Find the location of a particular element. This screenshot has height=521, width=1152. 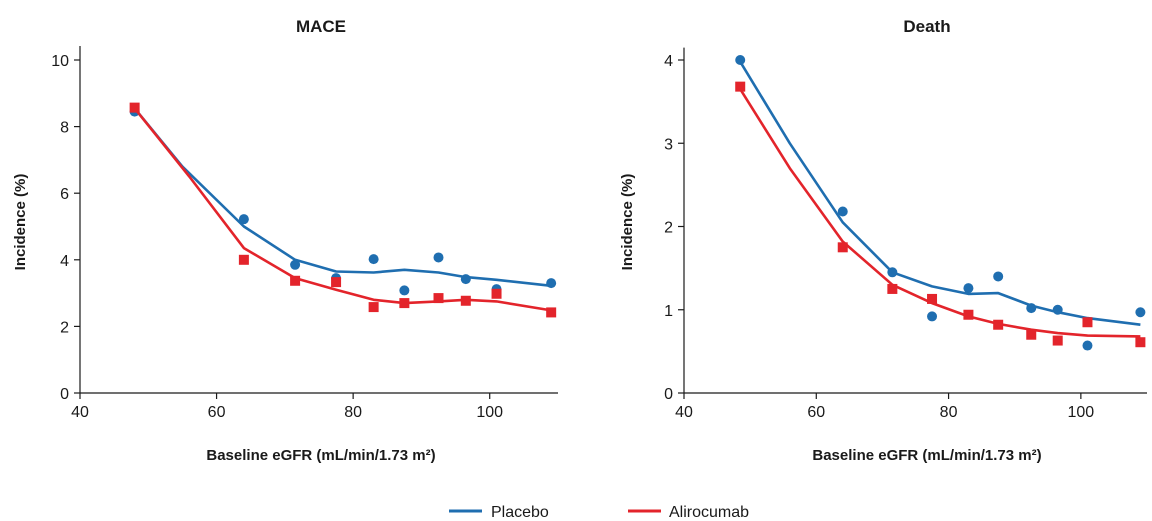

y-tick-label: 8 is located at coordinates (64, 128).